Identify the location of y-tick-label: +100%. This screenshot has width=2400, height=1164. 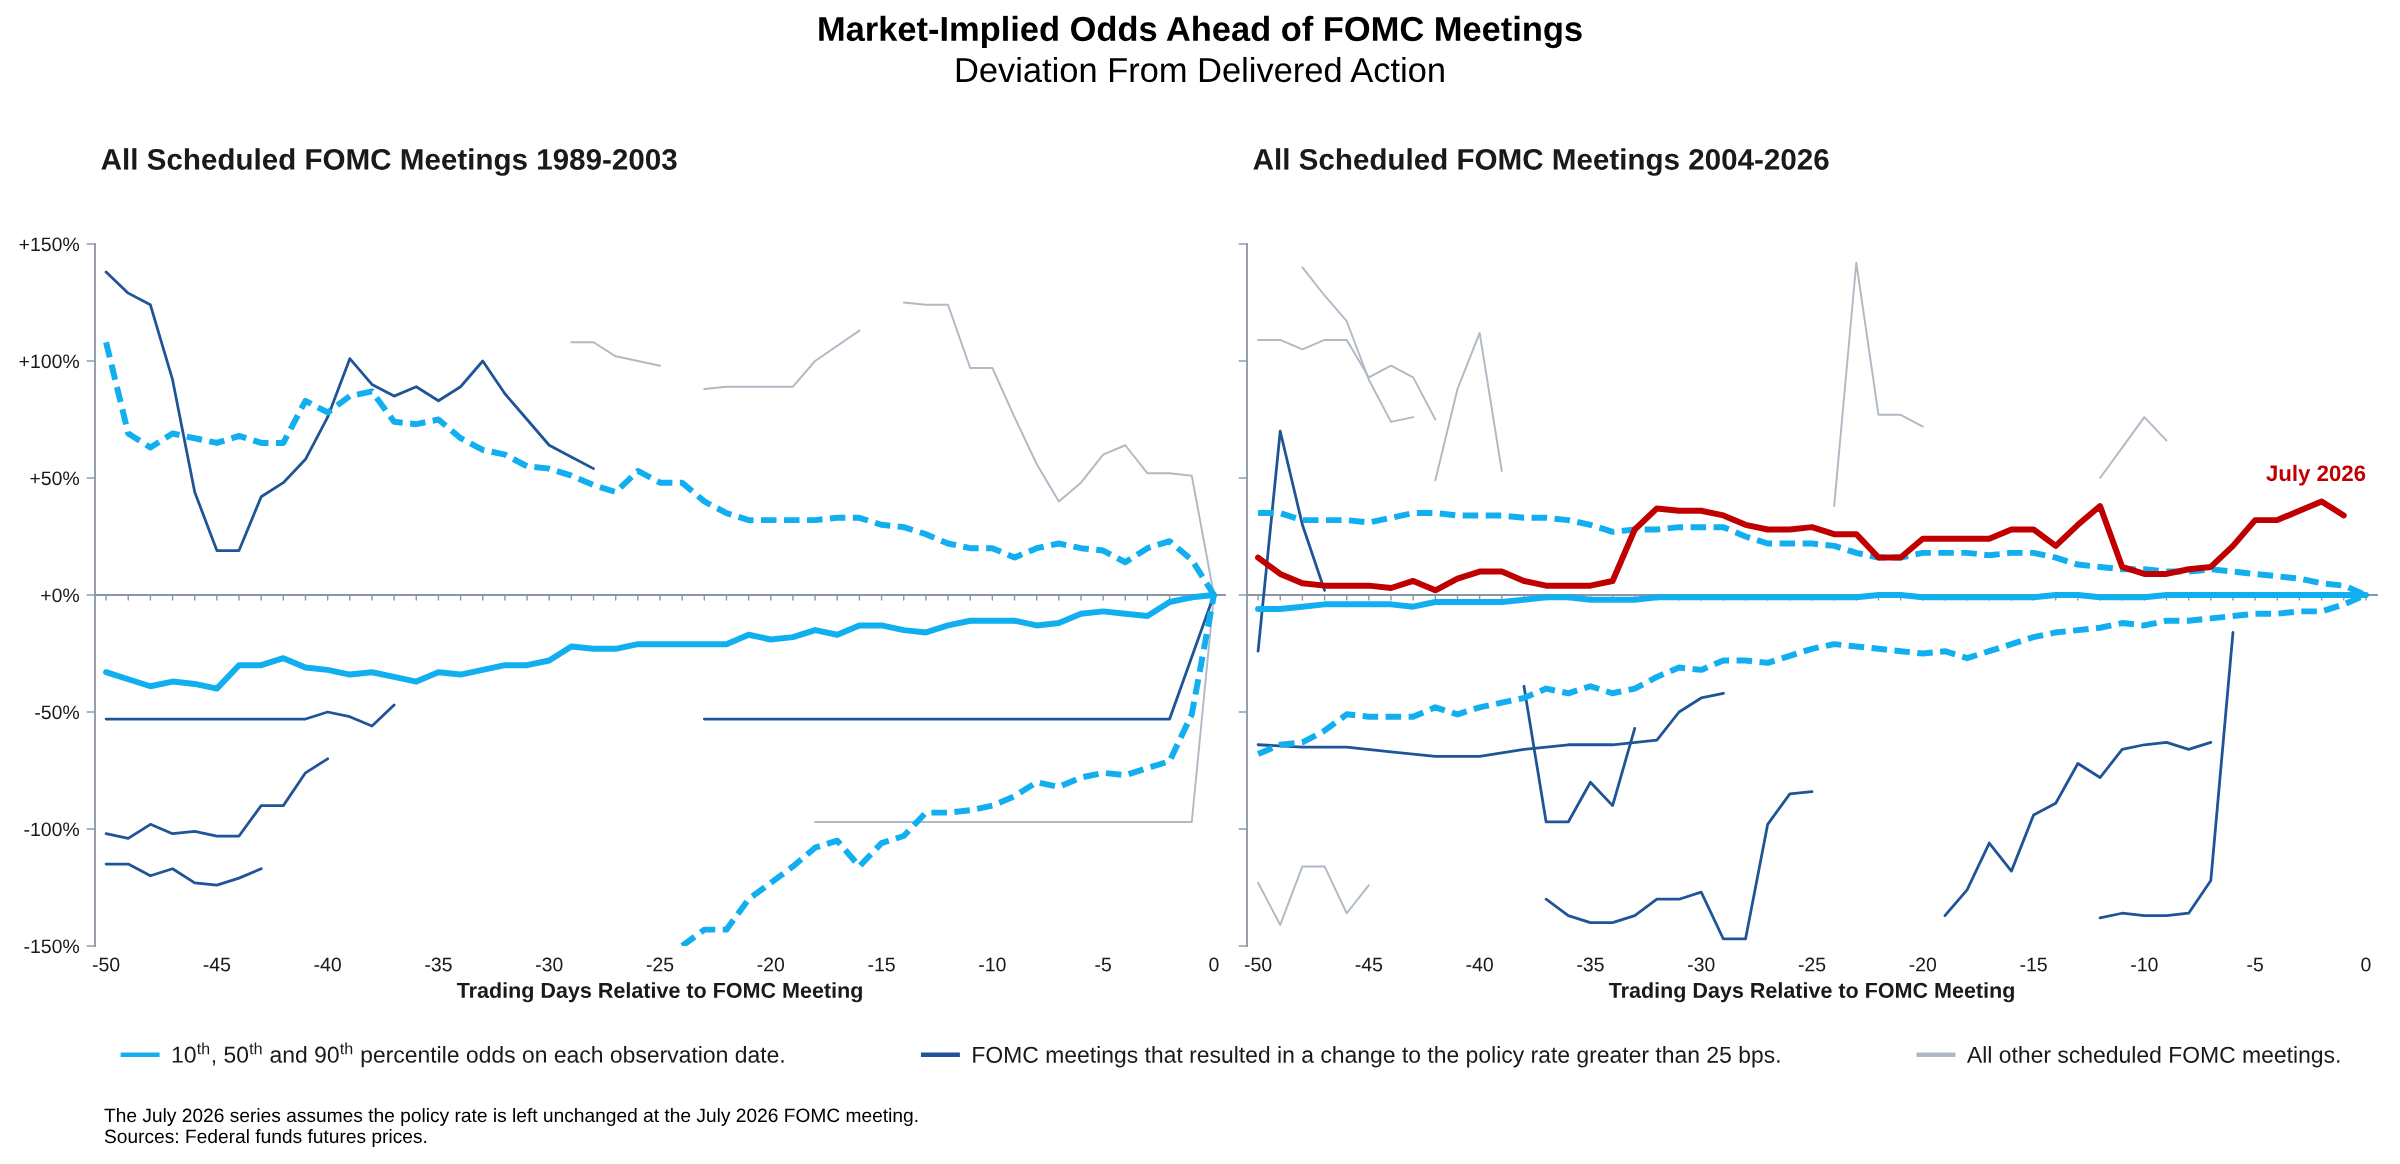
(49, 361).